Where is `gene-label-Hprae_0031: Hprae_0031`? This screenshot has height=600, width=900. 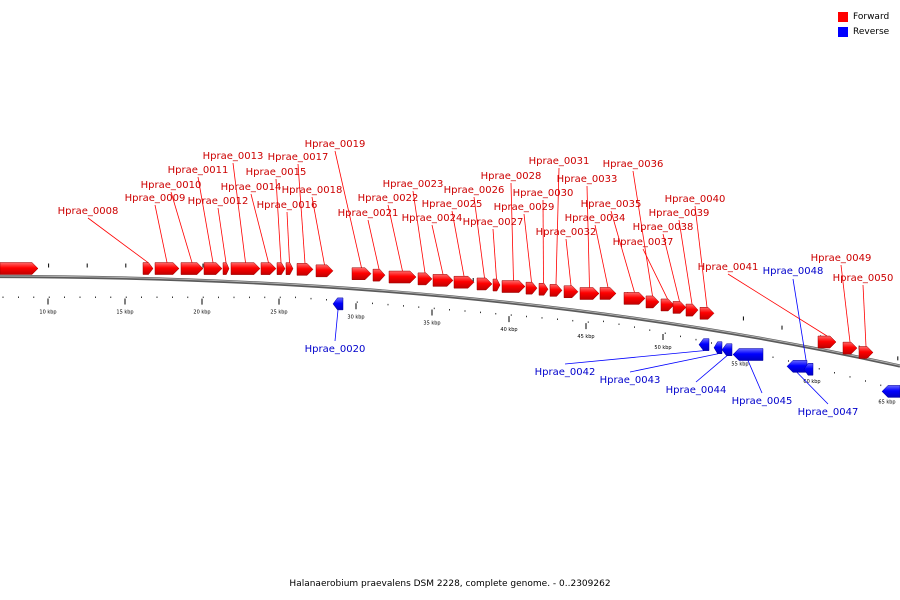 gene-label-Hprae_0031: Hprae_0031 is located at coordinates (559, 161).